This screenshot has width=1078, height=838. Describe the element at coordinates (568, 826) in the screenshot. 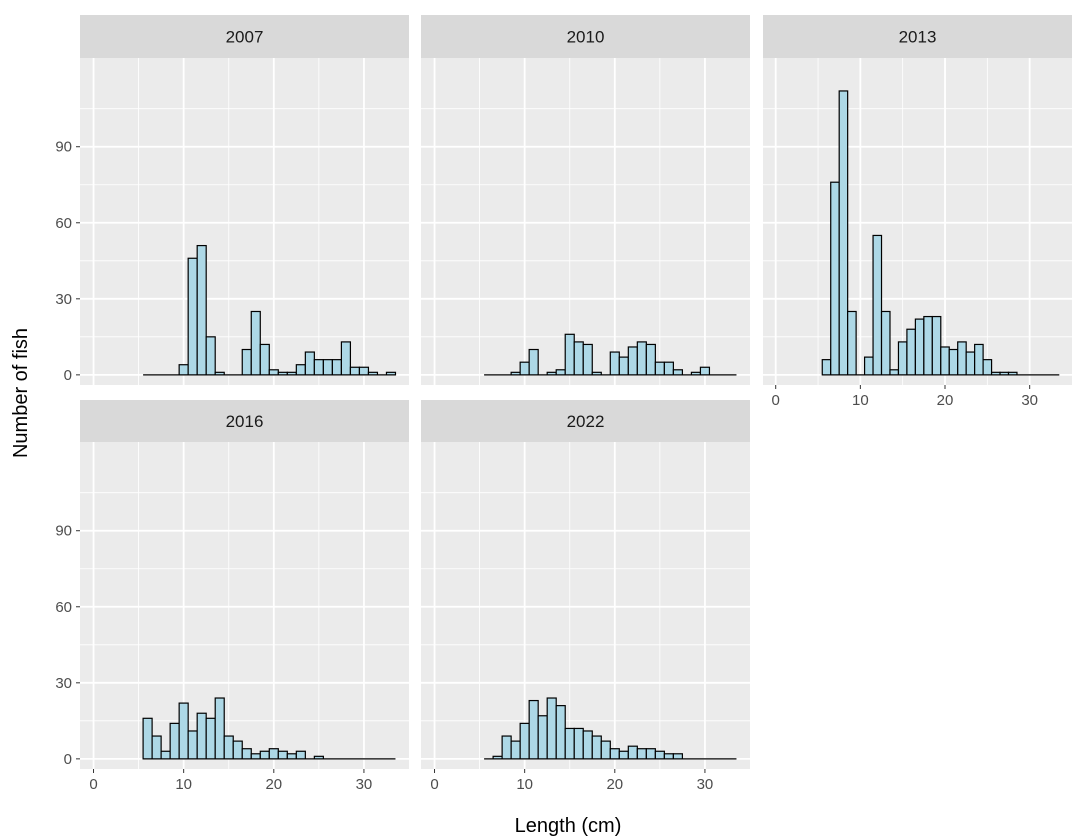

I see `x-axis-title: Length (cm)` at that location.